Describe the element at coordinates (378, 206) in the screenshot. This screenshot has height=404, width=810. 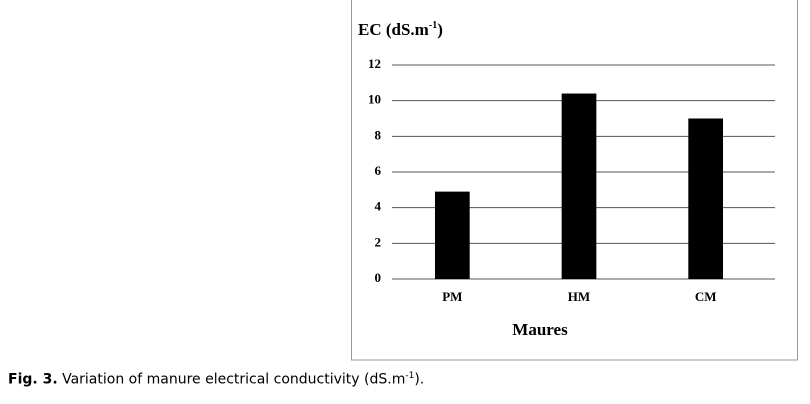
I see `y-tick-label: 4` at that location.